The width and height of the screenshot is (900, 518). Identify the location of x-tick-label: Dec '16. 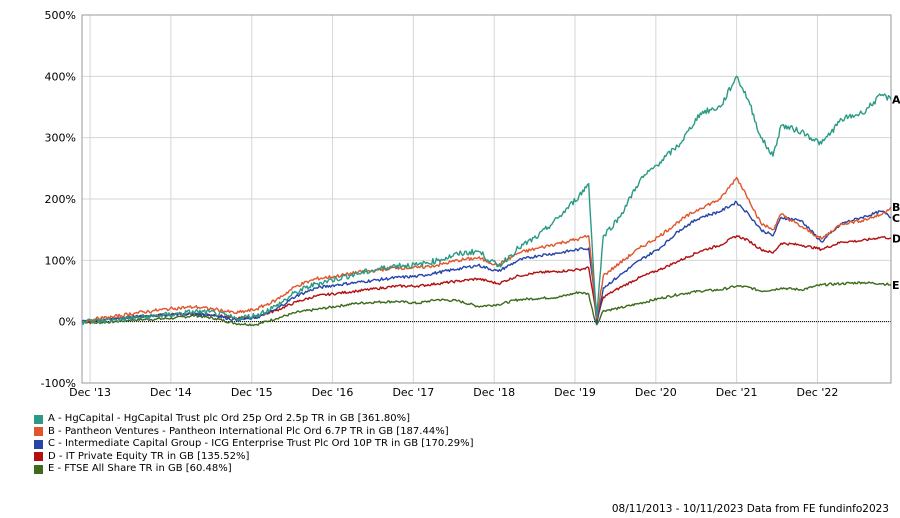
(333, 392).